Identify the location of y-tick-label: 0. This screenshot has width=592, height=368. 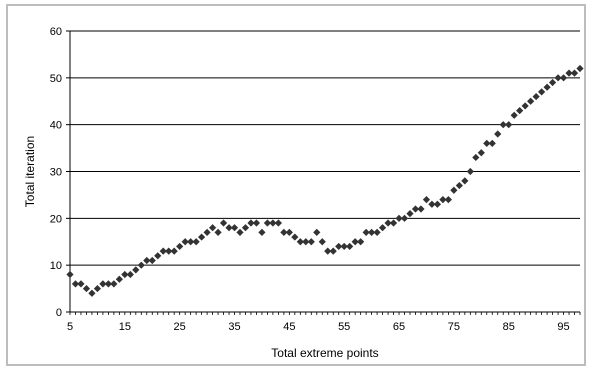
(59, 313).